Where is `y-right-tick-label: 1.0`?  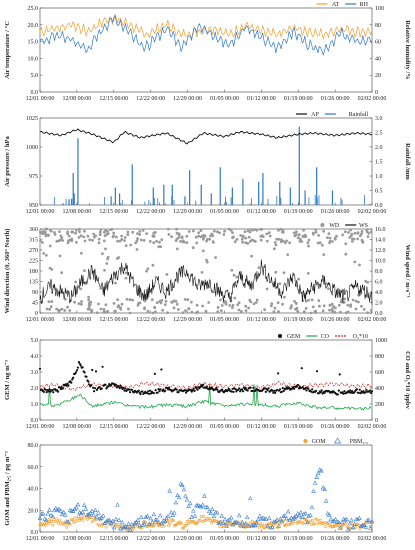 y-right-tick-label: 1.0 is located at coordinates (379, 177).